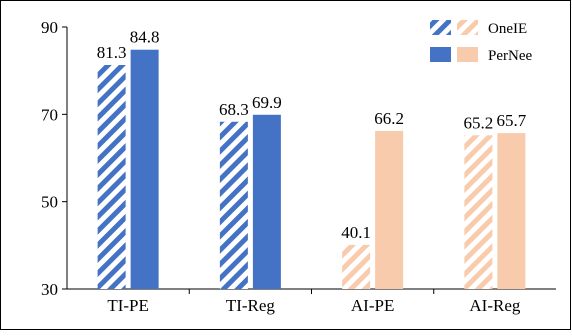 The image size is (572, 336). I want to click on bar-oneie-ai-reg, so click(478, 212).